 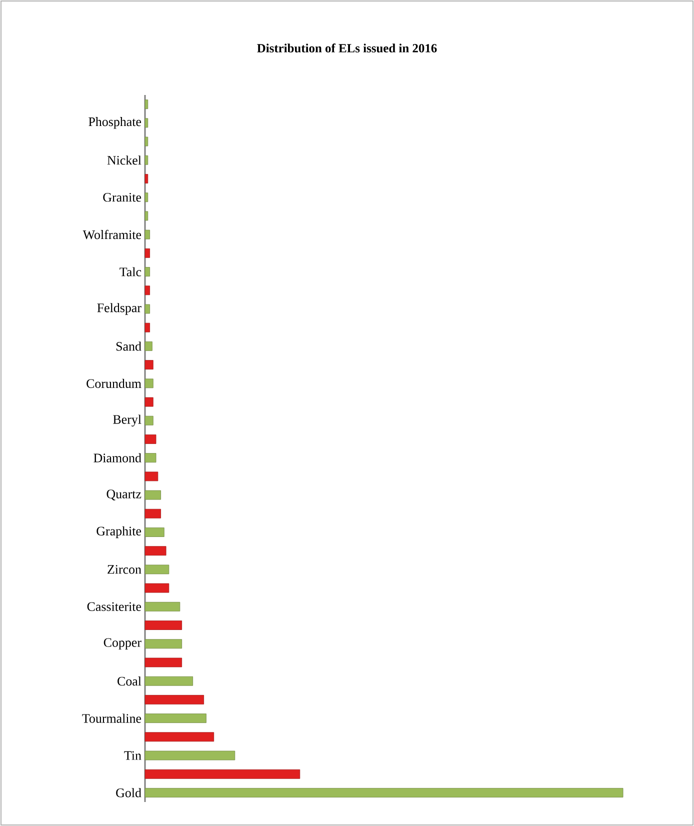 I want to click on chart-title: Distribution of ELs issued in 2016, so click(x=347, y=48).